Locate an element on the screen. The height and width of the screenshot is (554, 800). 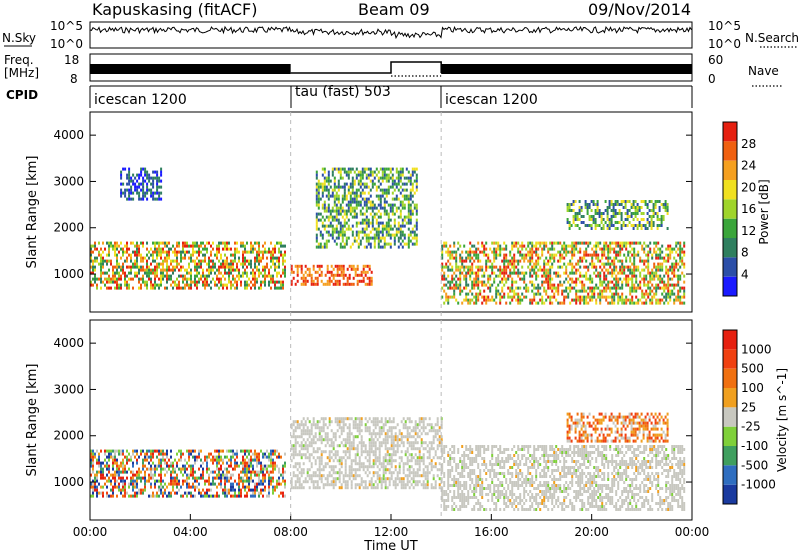
nsearch-label: N.Search is located at coordinates (772, 38).